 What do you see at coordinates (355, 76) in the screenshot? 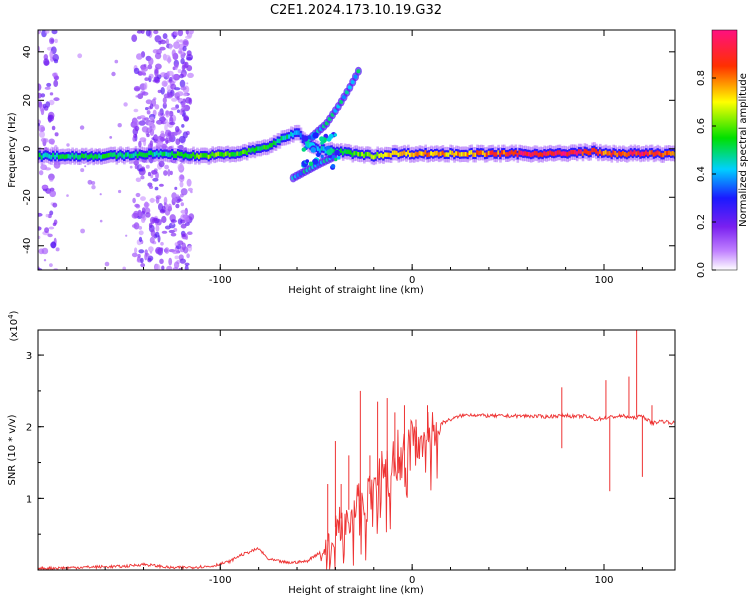
I see `branch-core` at bounding box center [355, 76].